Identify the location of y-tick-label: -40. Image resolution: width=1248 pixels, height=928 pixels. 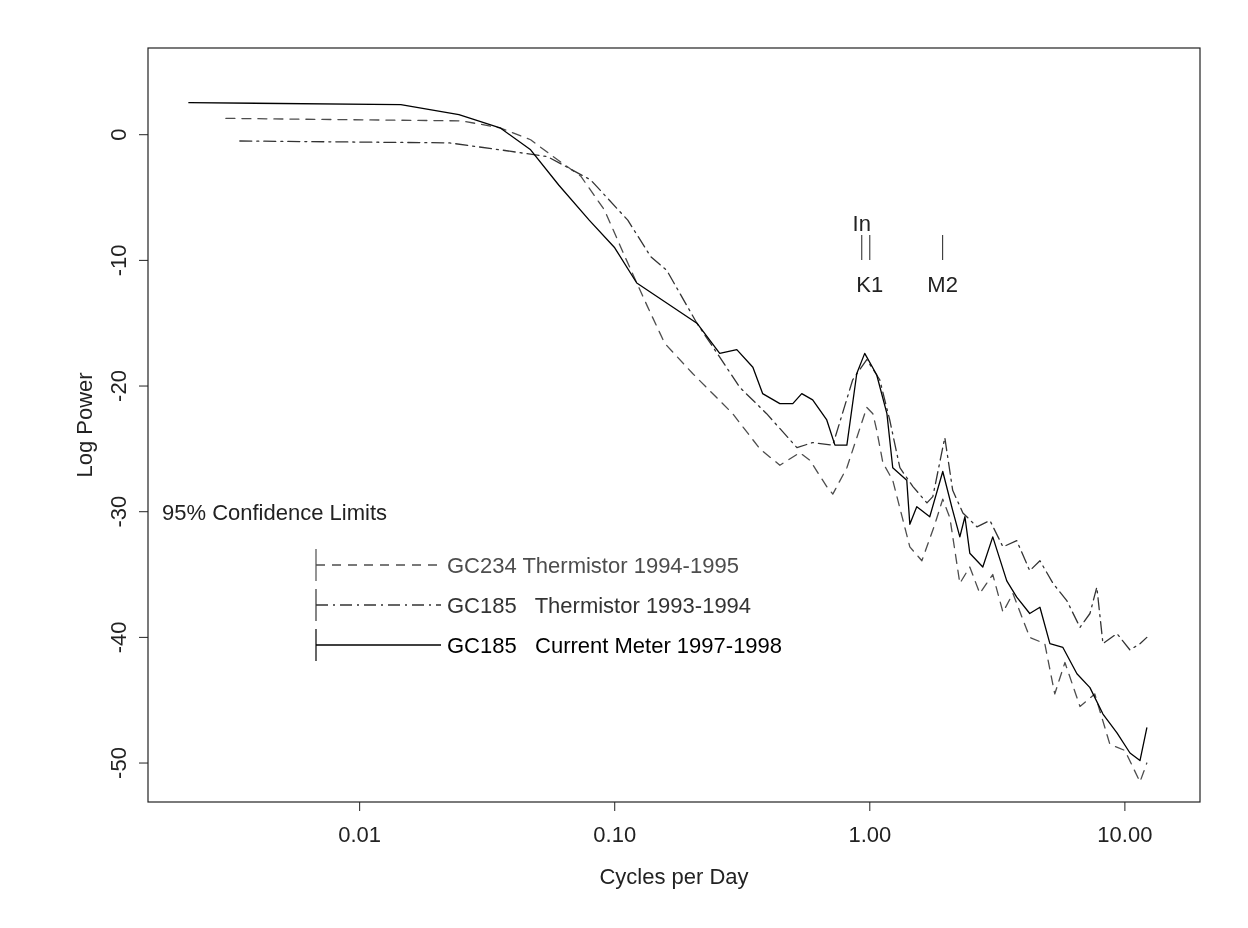
(118, 637).